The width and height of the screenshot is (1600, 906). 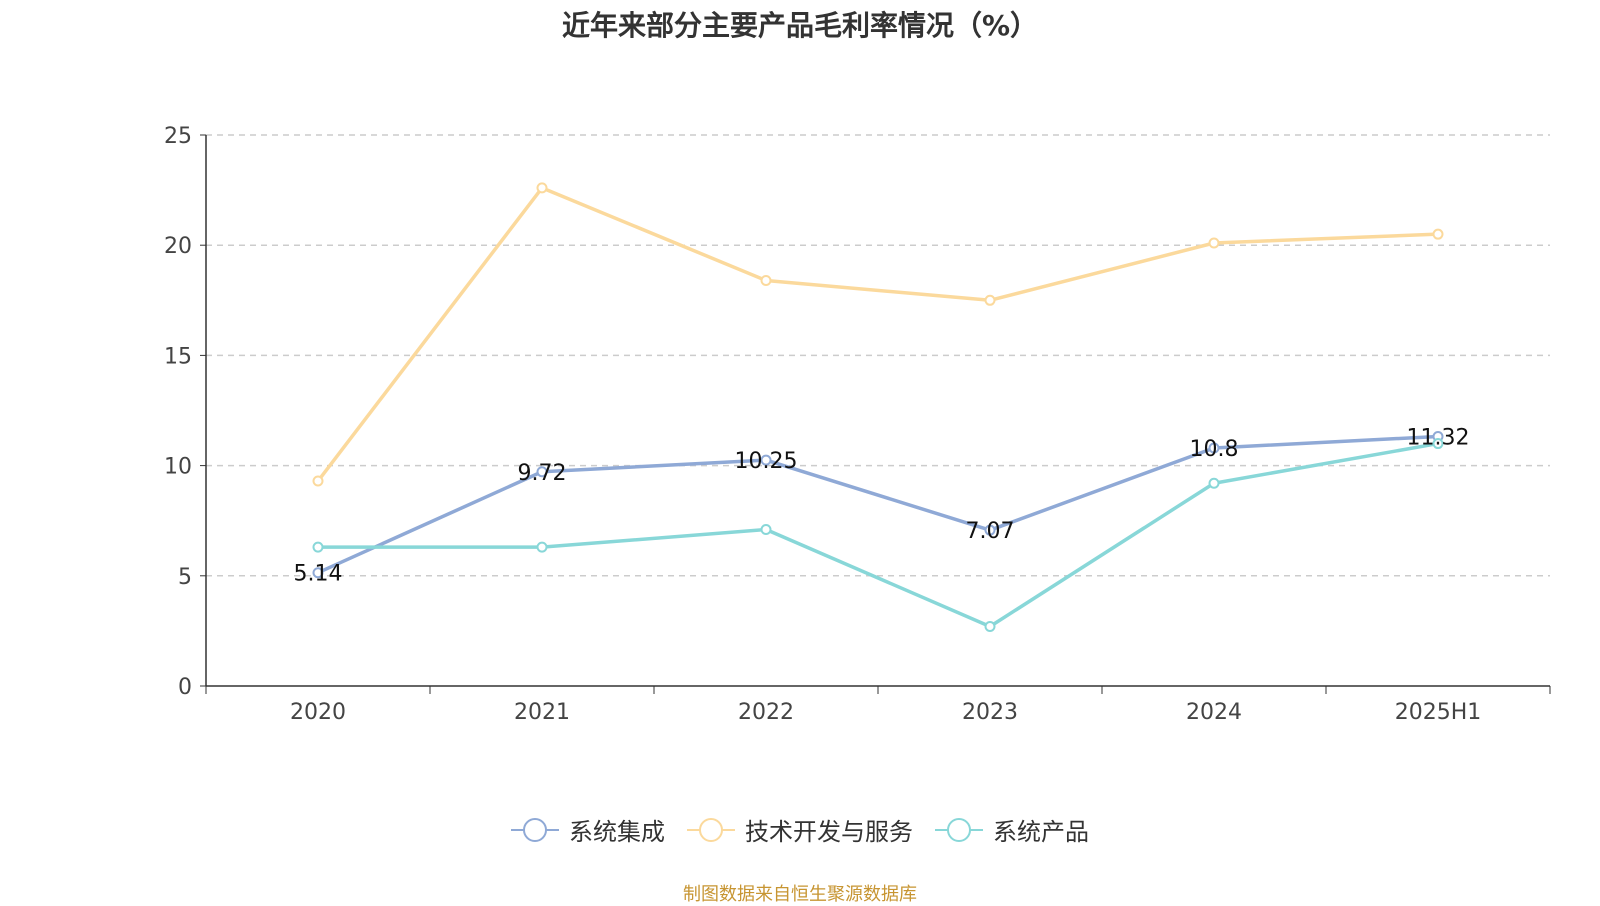 I want to click on data-label: 10.8, so click(x=1214, y=449).